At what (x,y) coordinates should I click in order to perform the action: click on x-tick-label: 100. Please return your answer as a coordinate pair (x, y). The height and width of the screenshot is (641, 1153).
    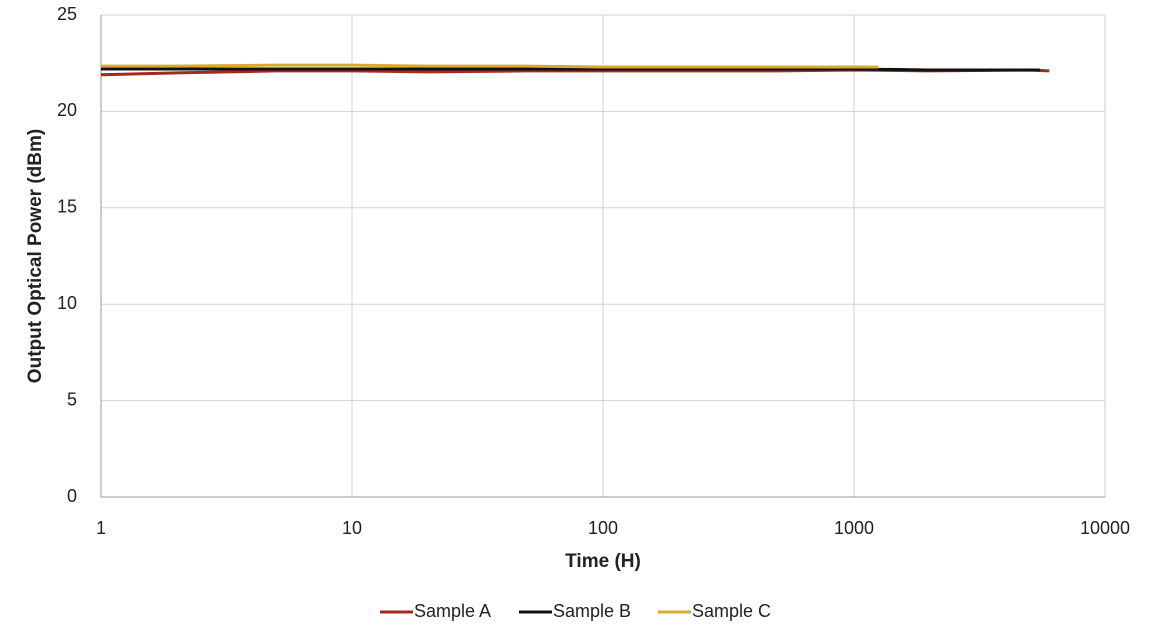
    Looking at the image, I should click on (603, 528).